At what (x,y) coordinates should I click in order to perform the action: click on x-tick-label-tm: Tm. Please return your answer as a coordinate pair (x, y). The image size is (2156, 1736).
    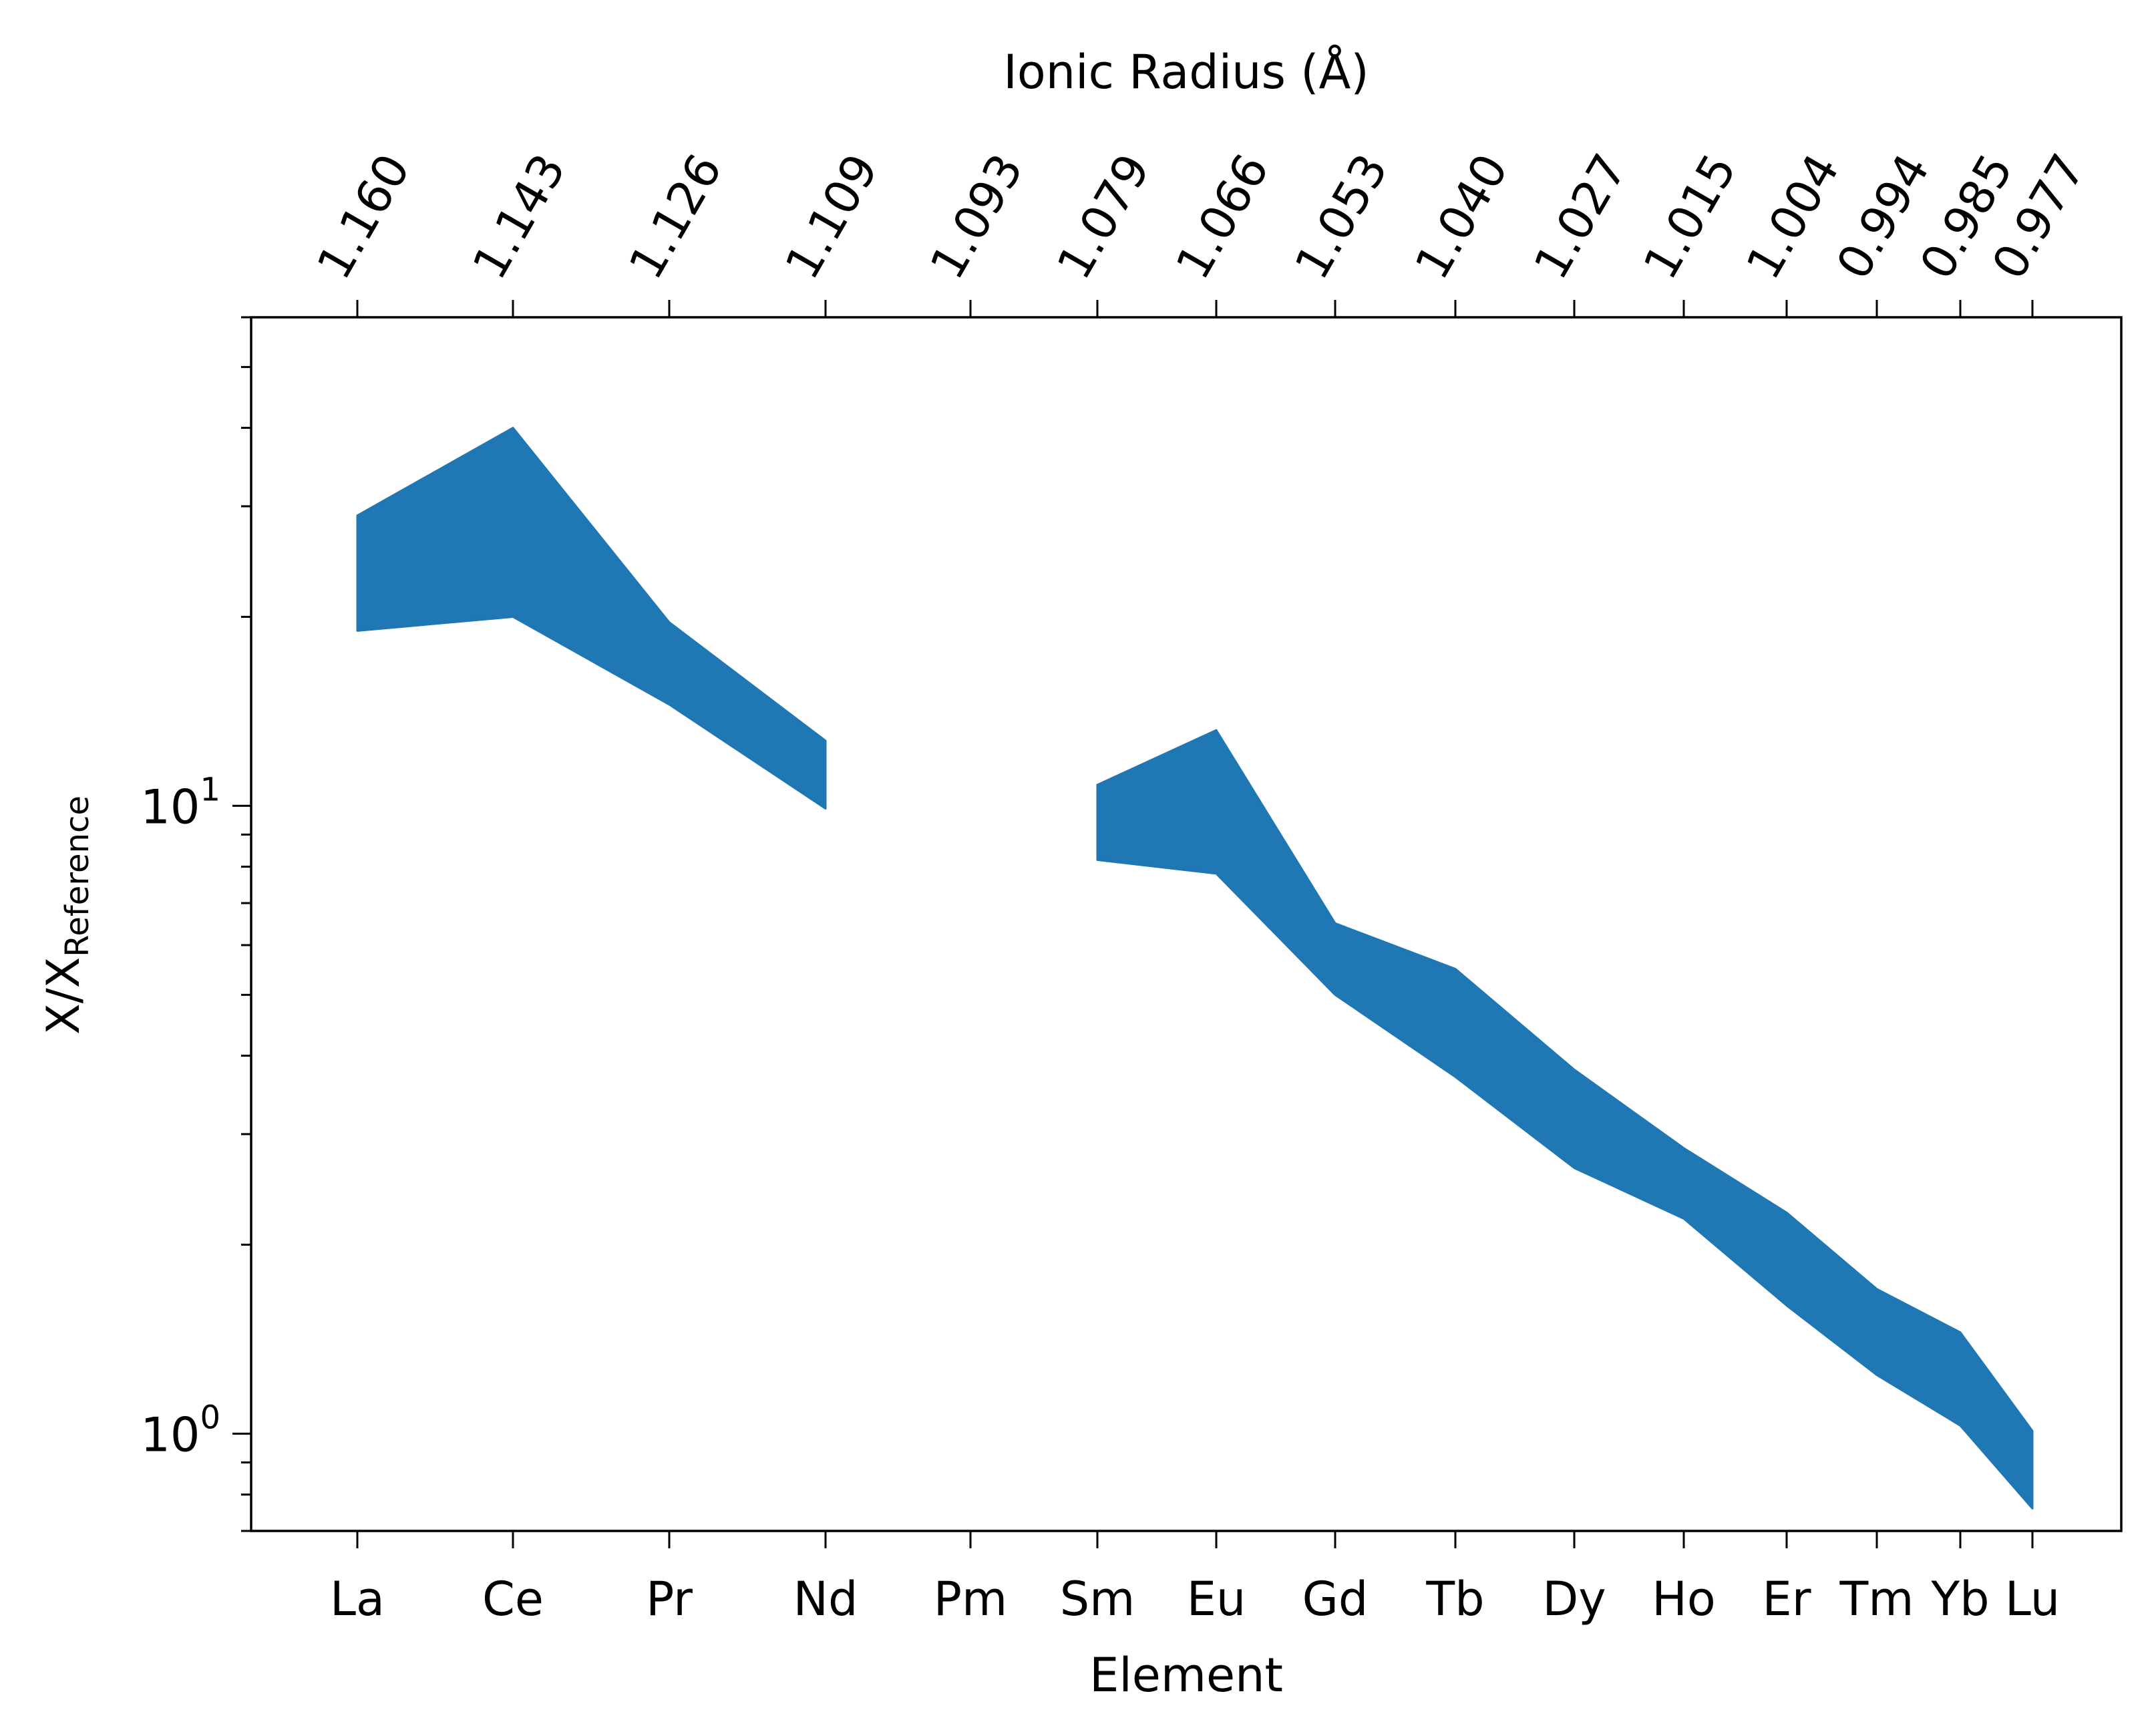
    Looking at the image, I should click on (1876, 1599).